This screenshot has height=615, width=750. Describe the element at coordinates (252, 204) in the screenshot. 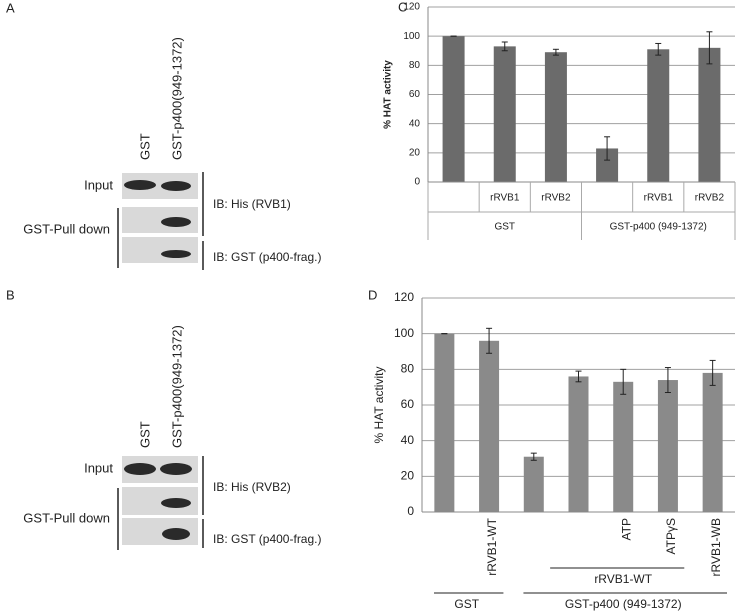

I see `ib-label: IB: His (RVB1)` at that location.